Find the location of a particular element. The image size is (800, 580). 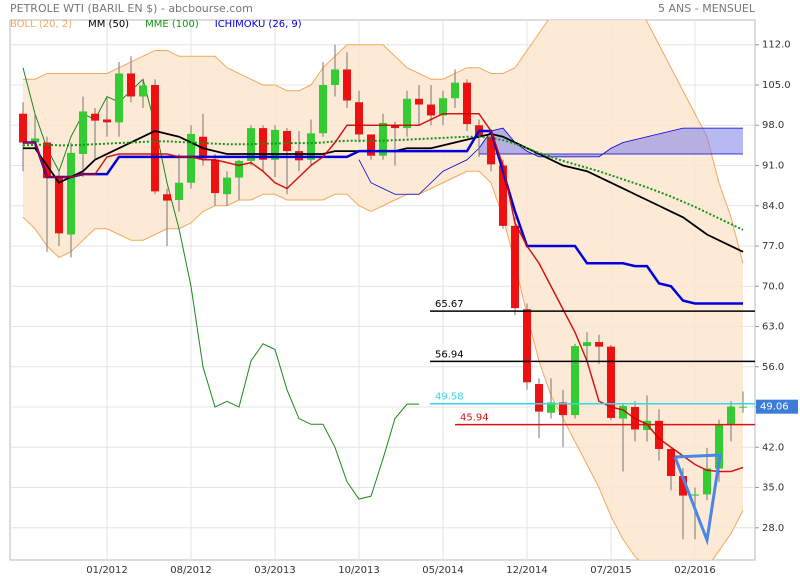

y-tick-label: 84.0 is located at coordinates (773, 206).